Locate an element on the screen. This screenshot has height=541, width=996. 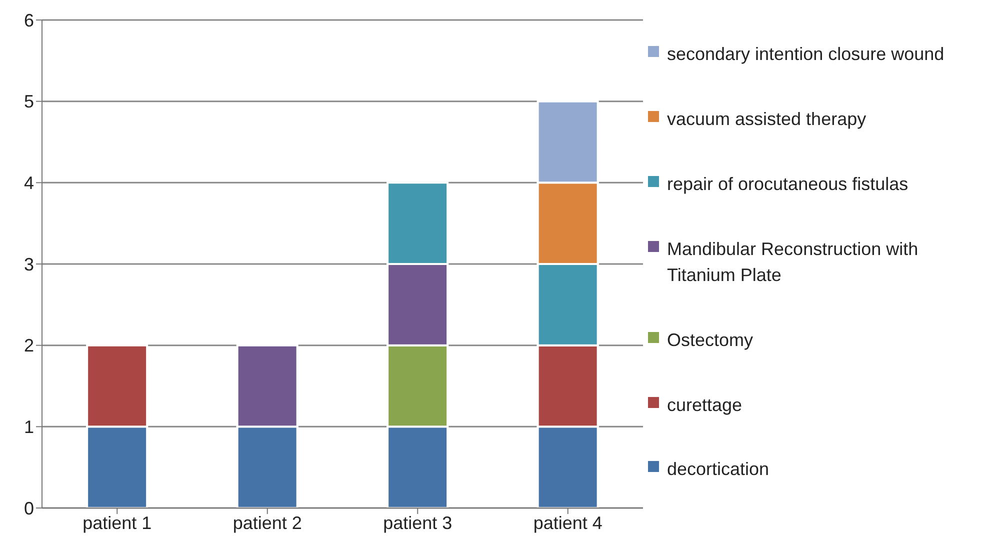
x-tick-label: patient 4 is located at coordinates (567, 522).